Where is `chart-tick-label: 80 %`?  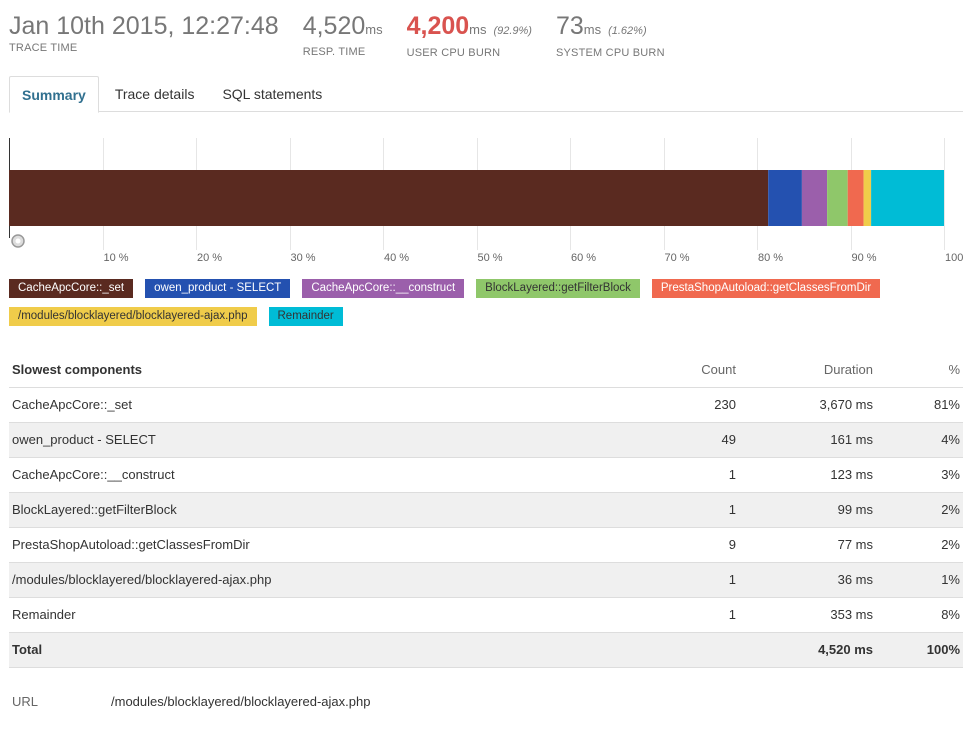
chart-tick-label: 80 % is located at coordinates (770, 258).